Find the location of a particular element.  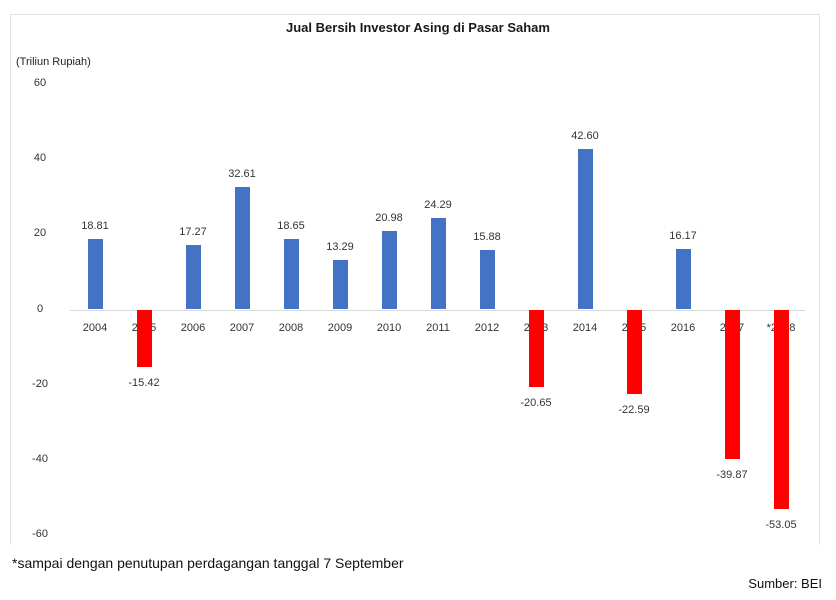

bar-2015 is located at coordinates (634, 352).